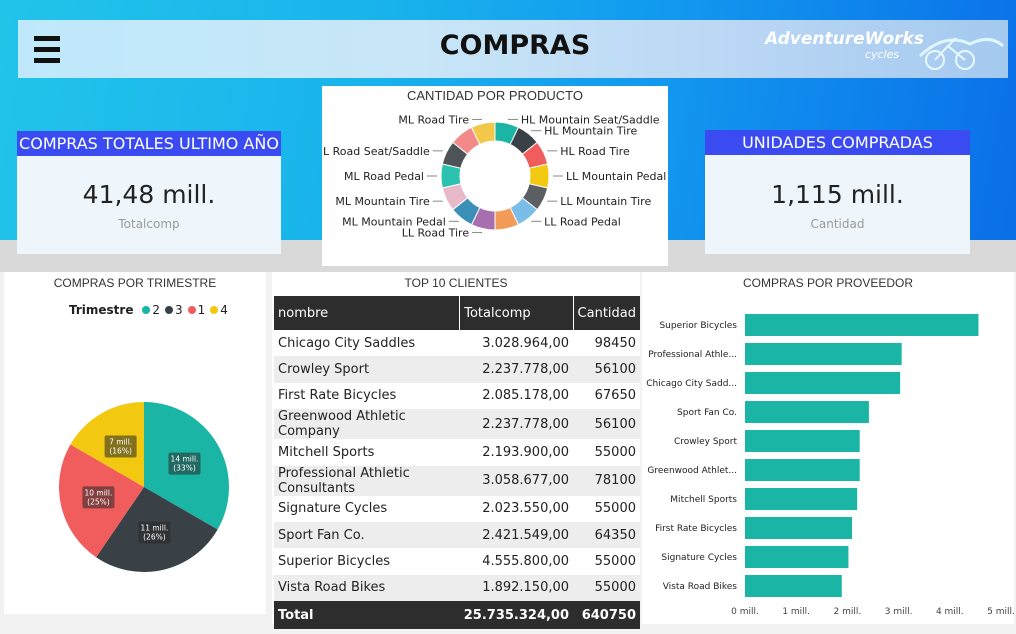  I want to click on cell-nombre: Crowley Sport, so click(367, 369).